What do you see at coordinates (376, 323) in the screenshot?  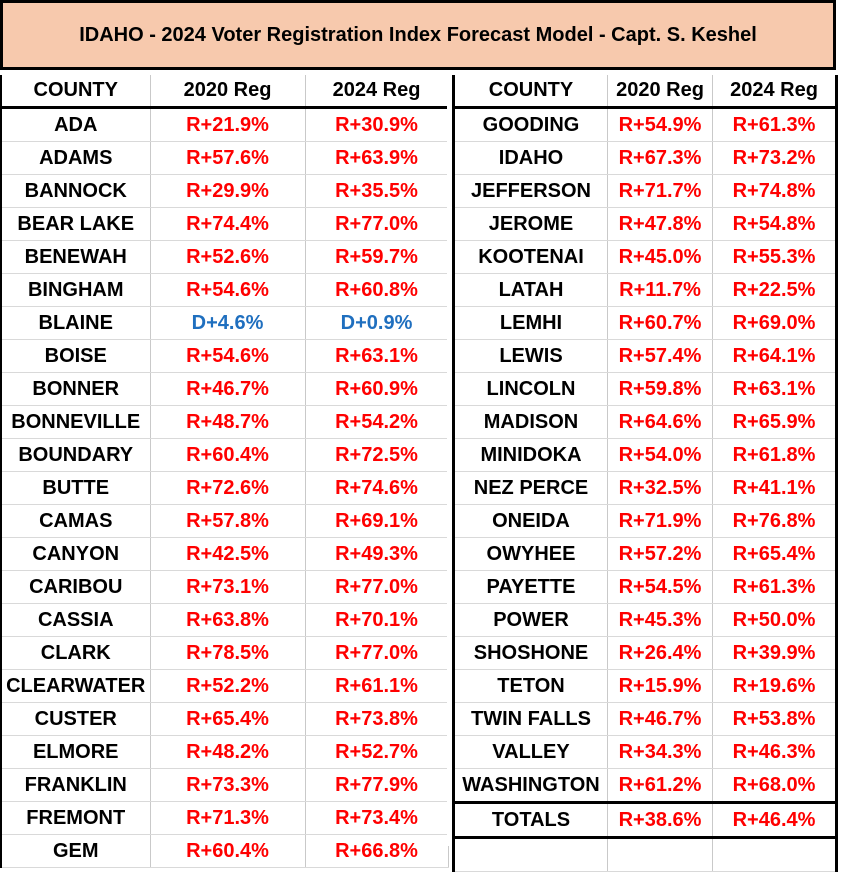 I see `reg-2024-value: D+0.9%` at bounding box center [376, 323].